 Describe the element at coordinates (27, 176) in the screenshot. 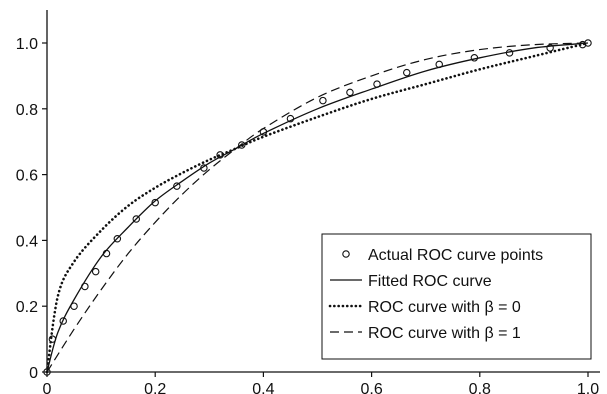

I see `y-tick-label: 0.6` at that location.